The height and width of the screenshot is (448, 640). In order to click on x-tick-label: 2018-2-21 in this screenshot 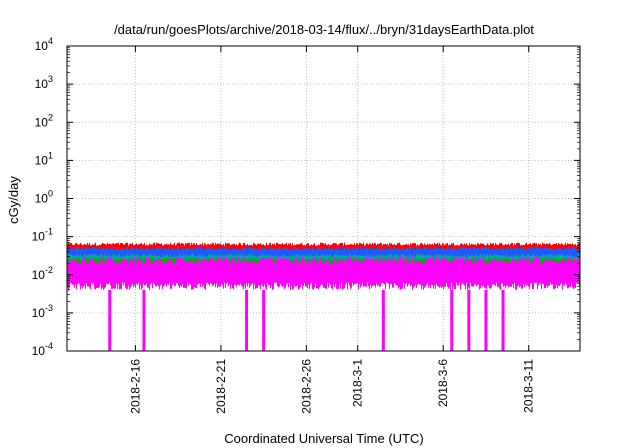, I will do `click(221, 386)`.